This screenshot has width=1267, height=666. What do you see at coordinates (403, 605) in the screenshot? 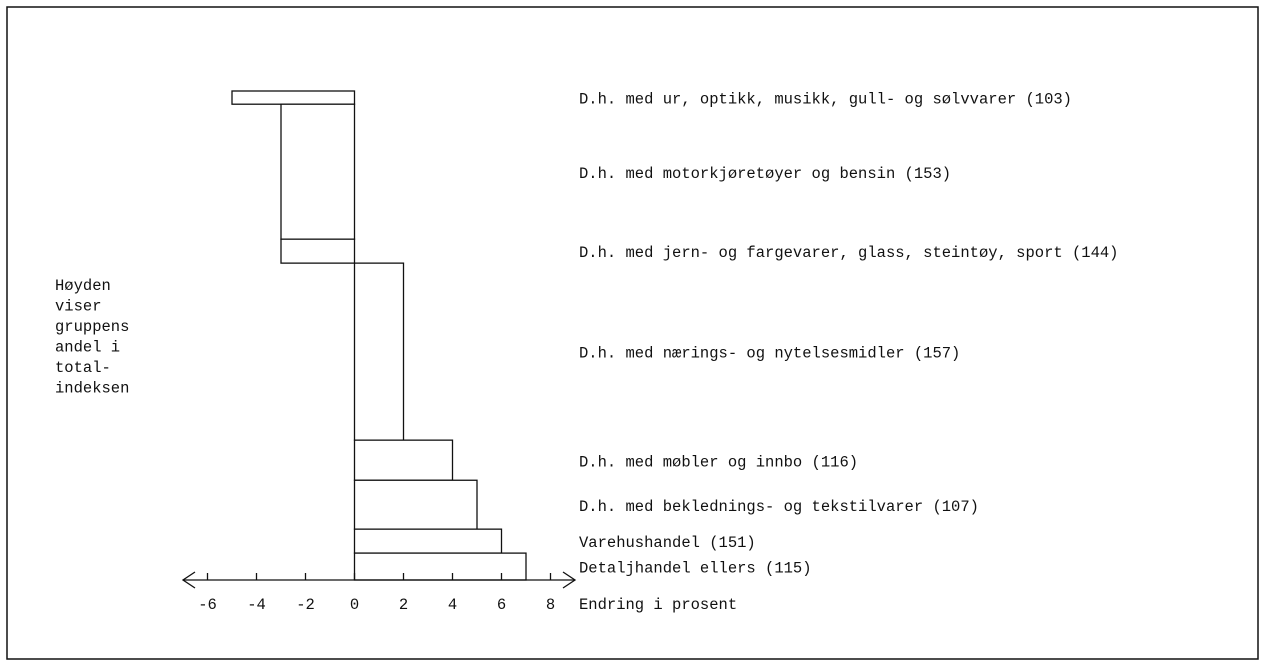
I see `x-tick-label: 2` at bounding box center [403, 605].